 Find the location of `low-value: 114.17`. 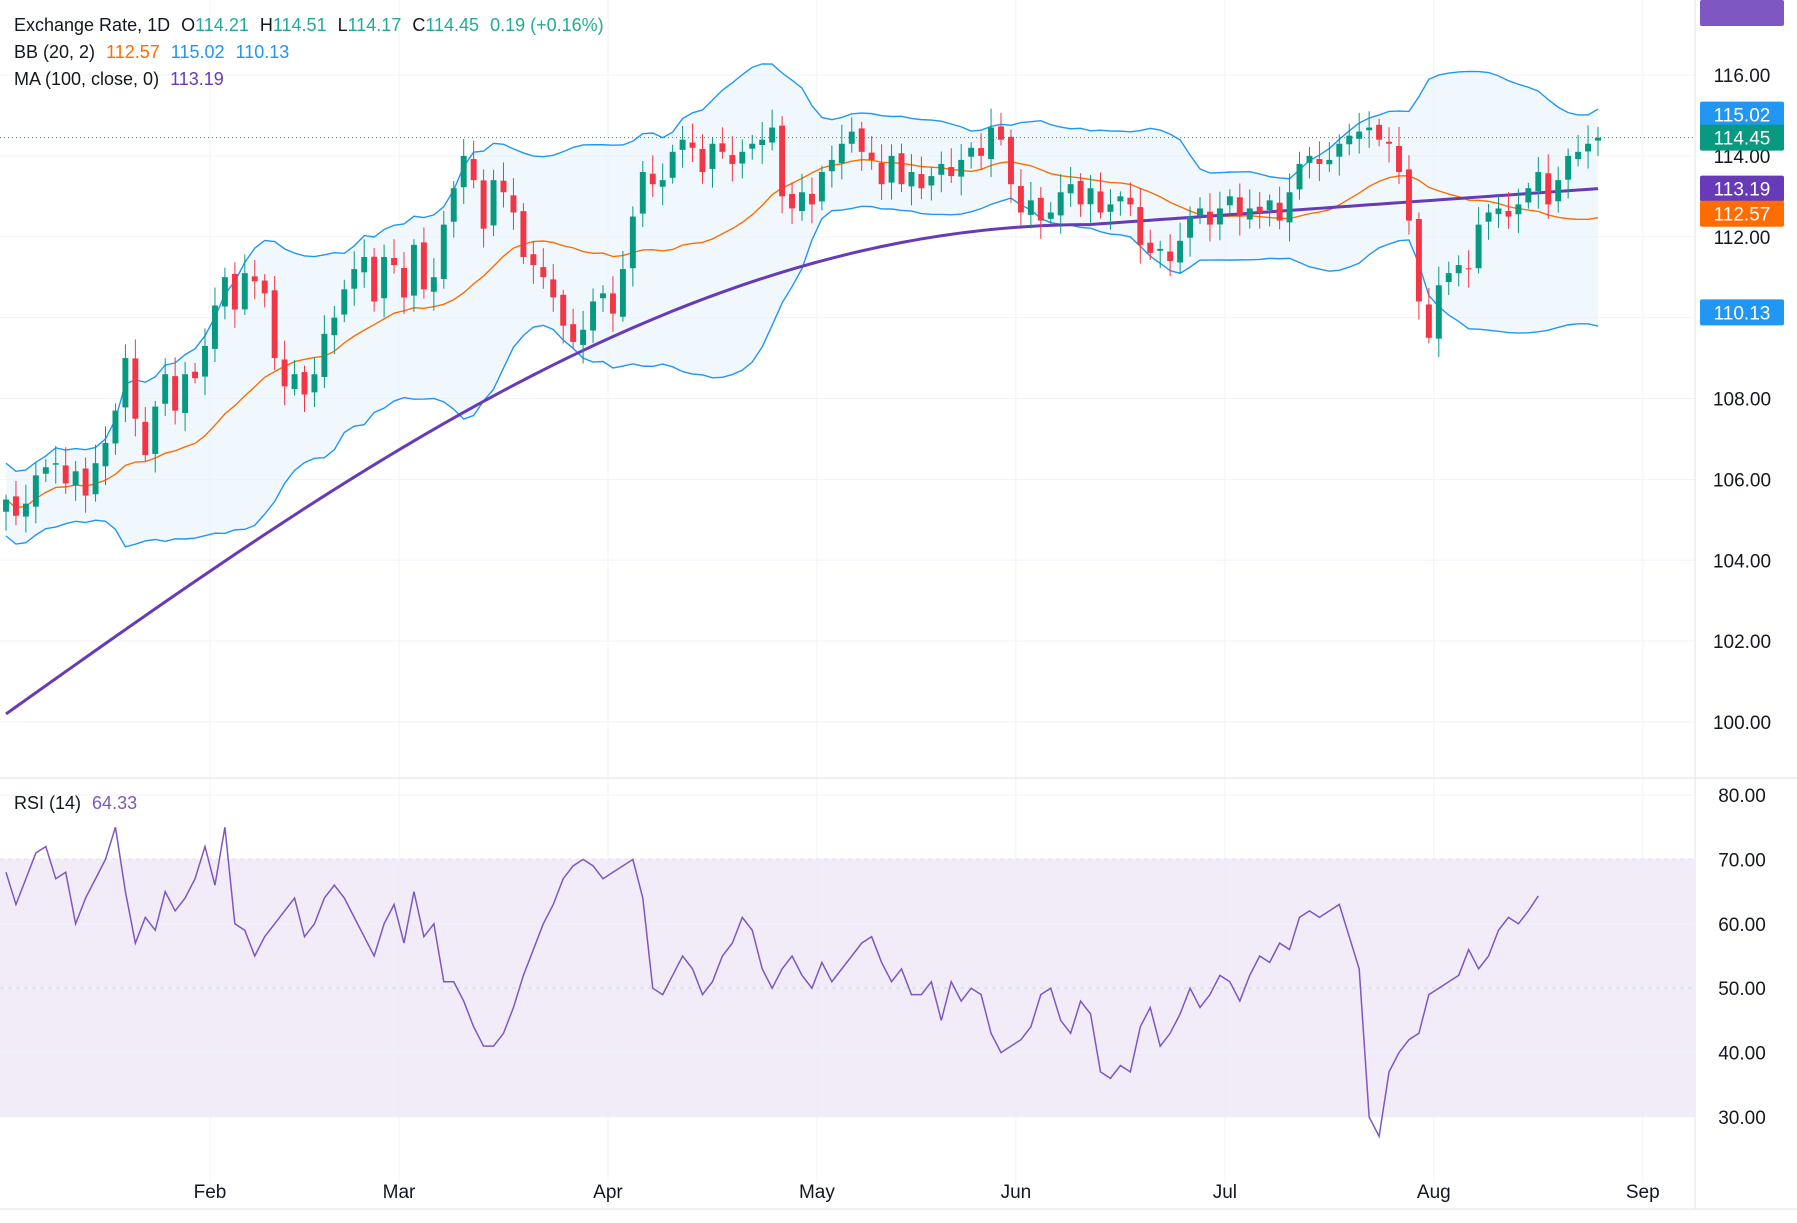

low-value: 114.17 is located at coordinates (374, 25).